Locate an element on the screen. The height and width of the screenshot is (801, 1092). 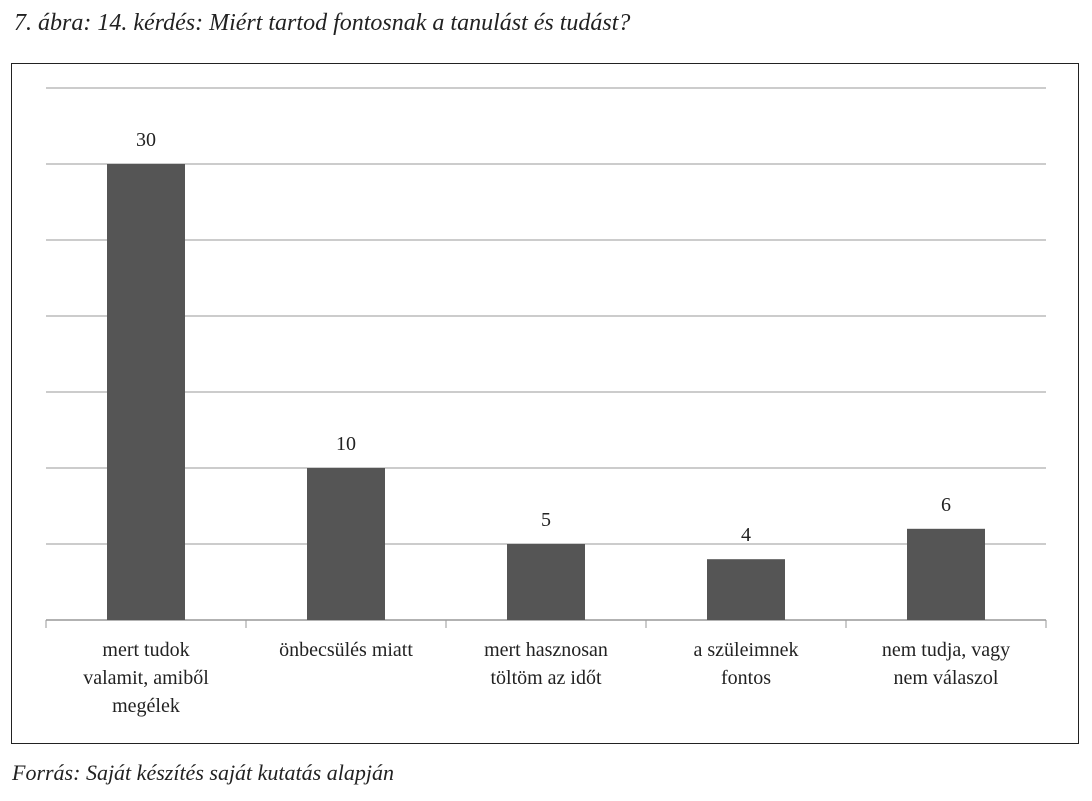
data-label: 30 is located at coordinates (146, 140).